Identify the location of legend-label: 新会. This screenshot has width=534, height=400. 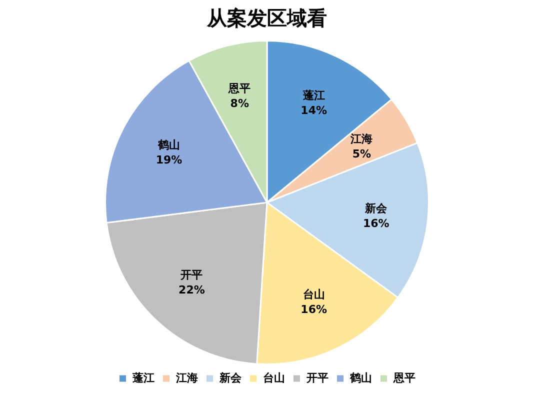
(230, 377).